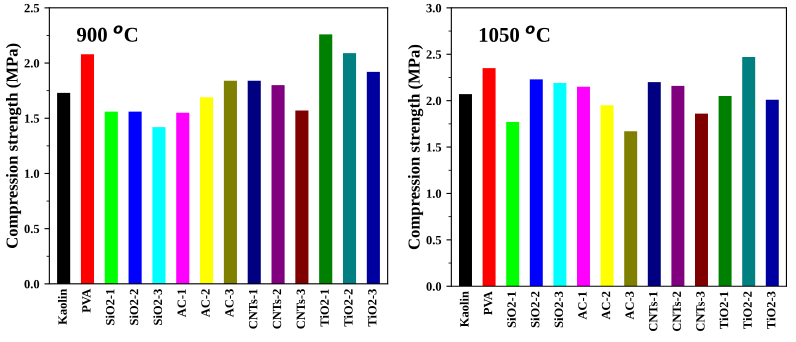  What do you see at coordinates (515, 34) in the screenshot?
I see `annotation: 1050 $^{o}$C` at bounding box center [515, 34].